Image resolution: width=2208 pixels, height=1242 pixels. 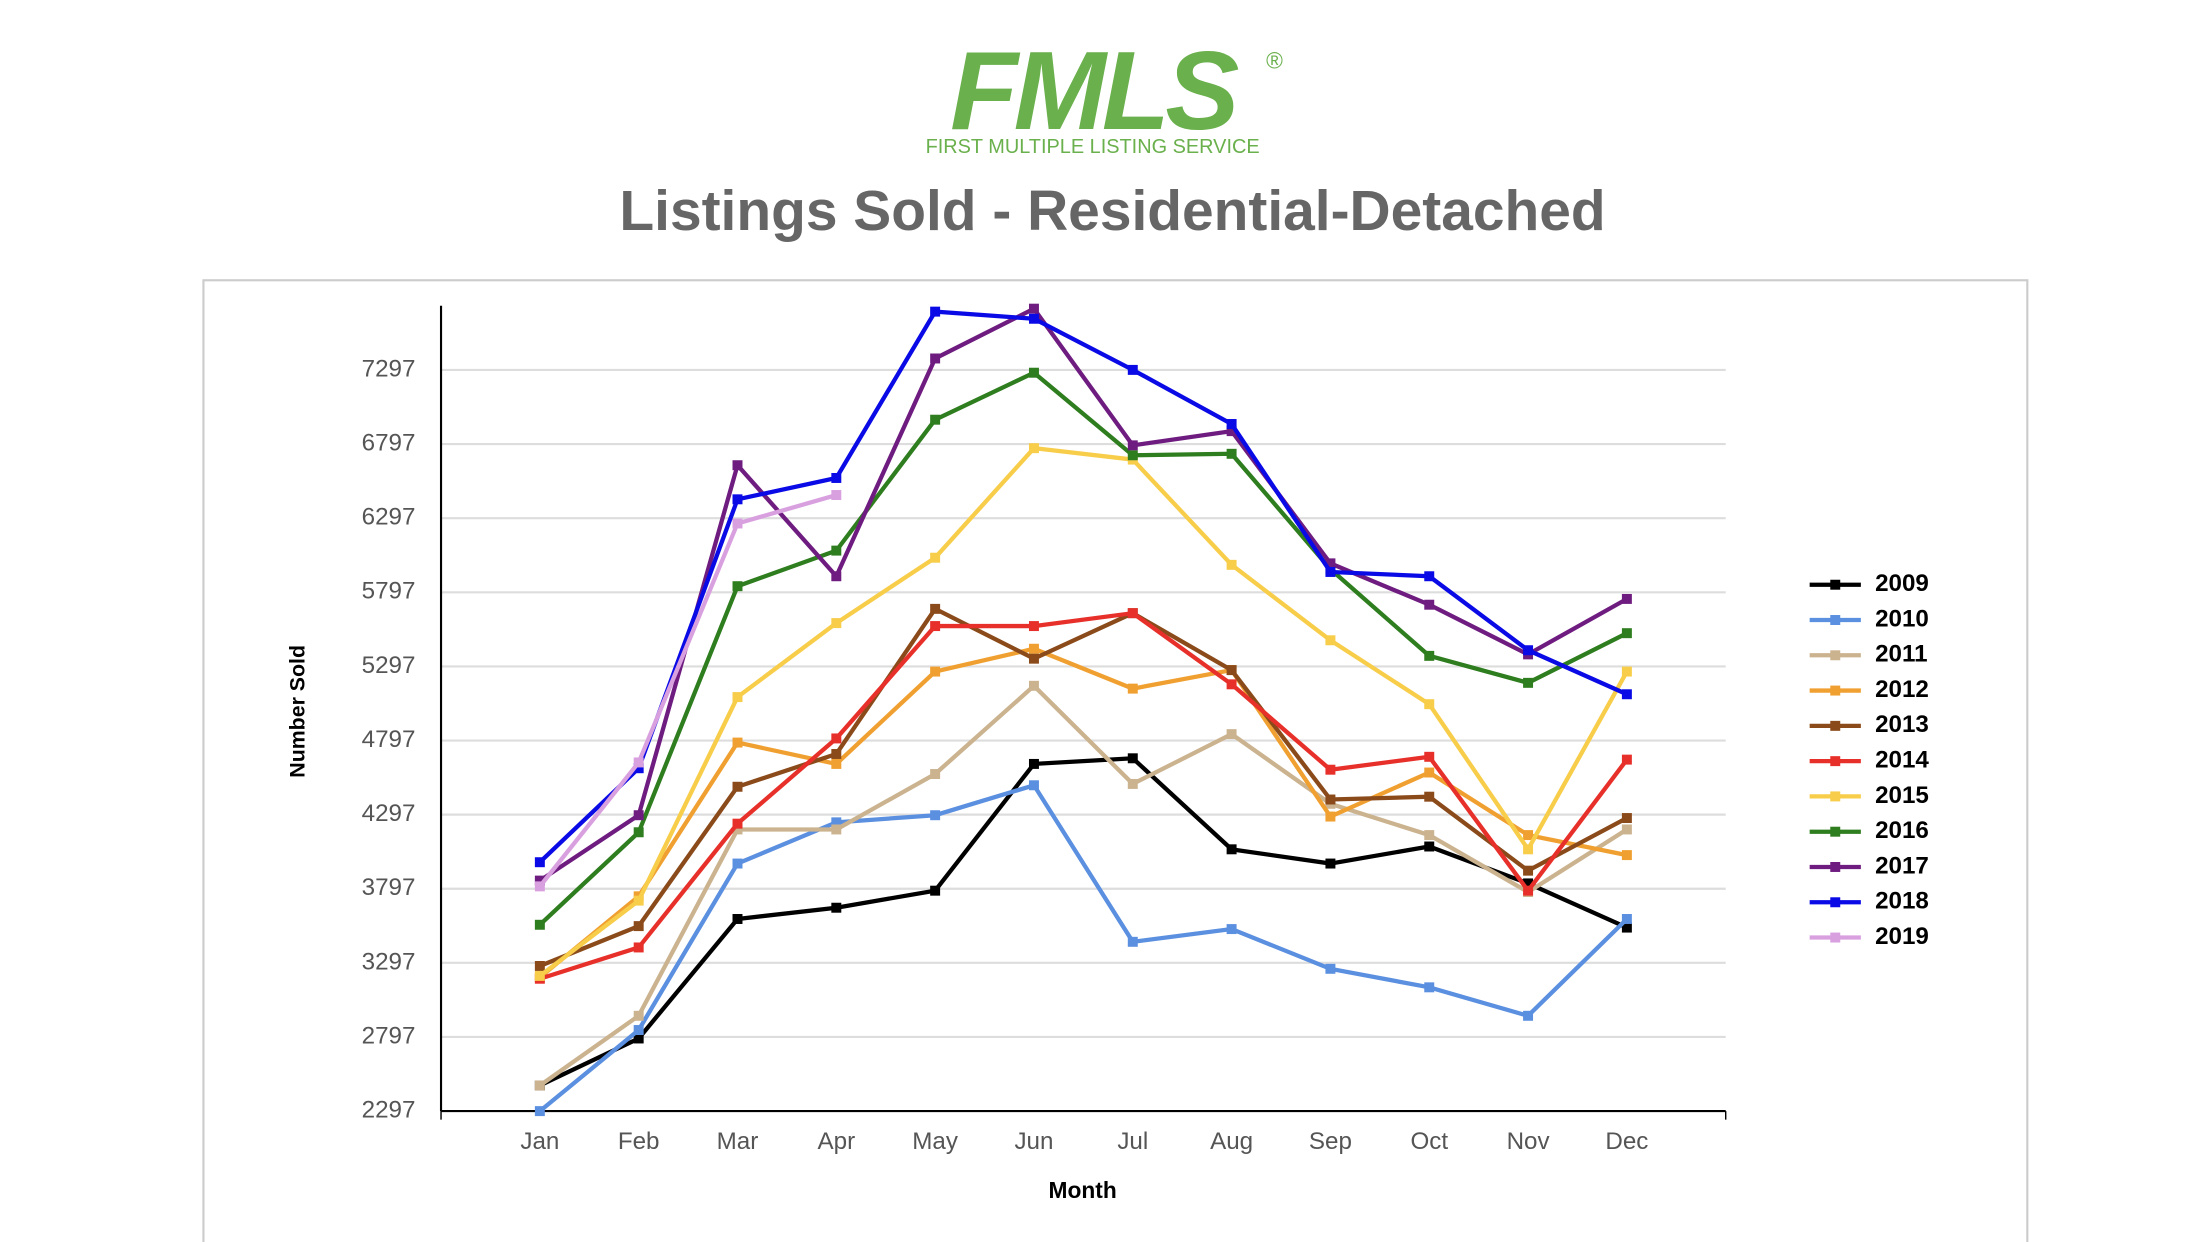 What do you see at coordinates (1902, 724) in the screenshot?
I see `legend-label: 2013` at bounding box center [1902, 724].